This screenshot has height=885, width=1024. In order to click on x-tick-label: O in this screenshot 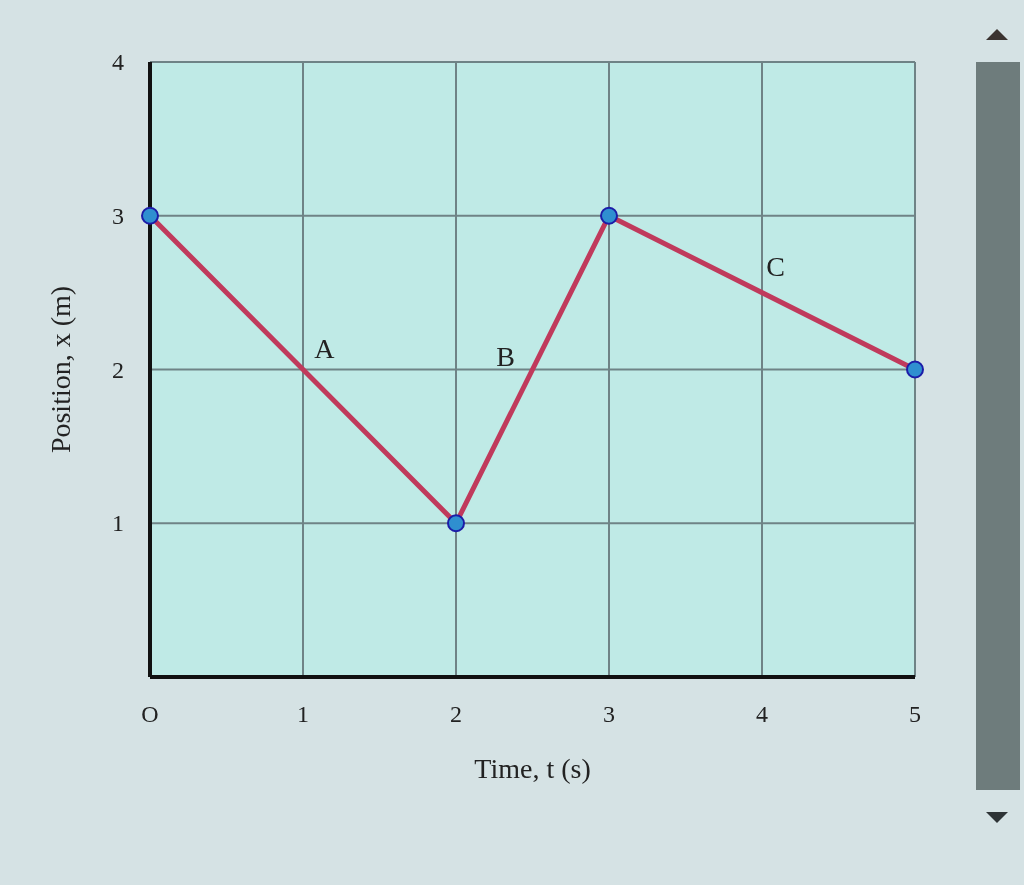, I will do `click(150, 714)`.